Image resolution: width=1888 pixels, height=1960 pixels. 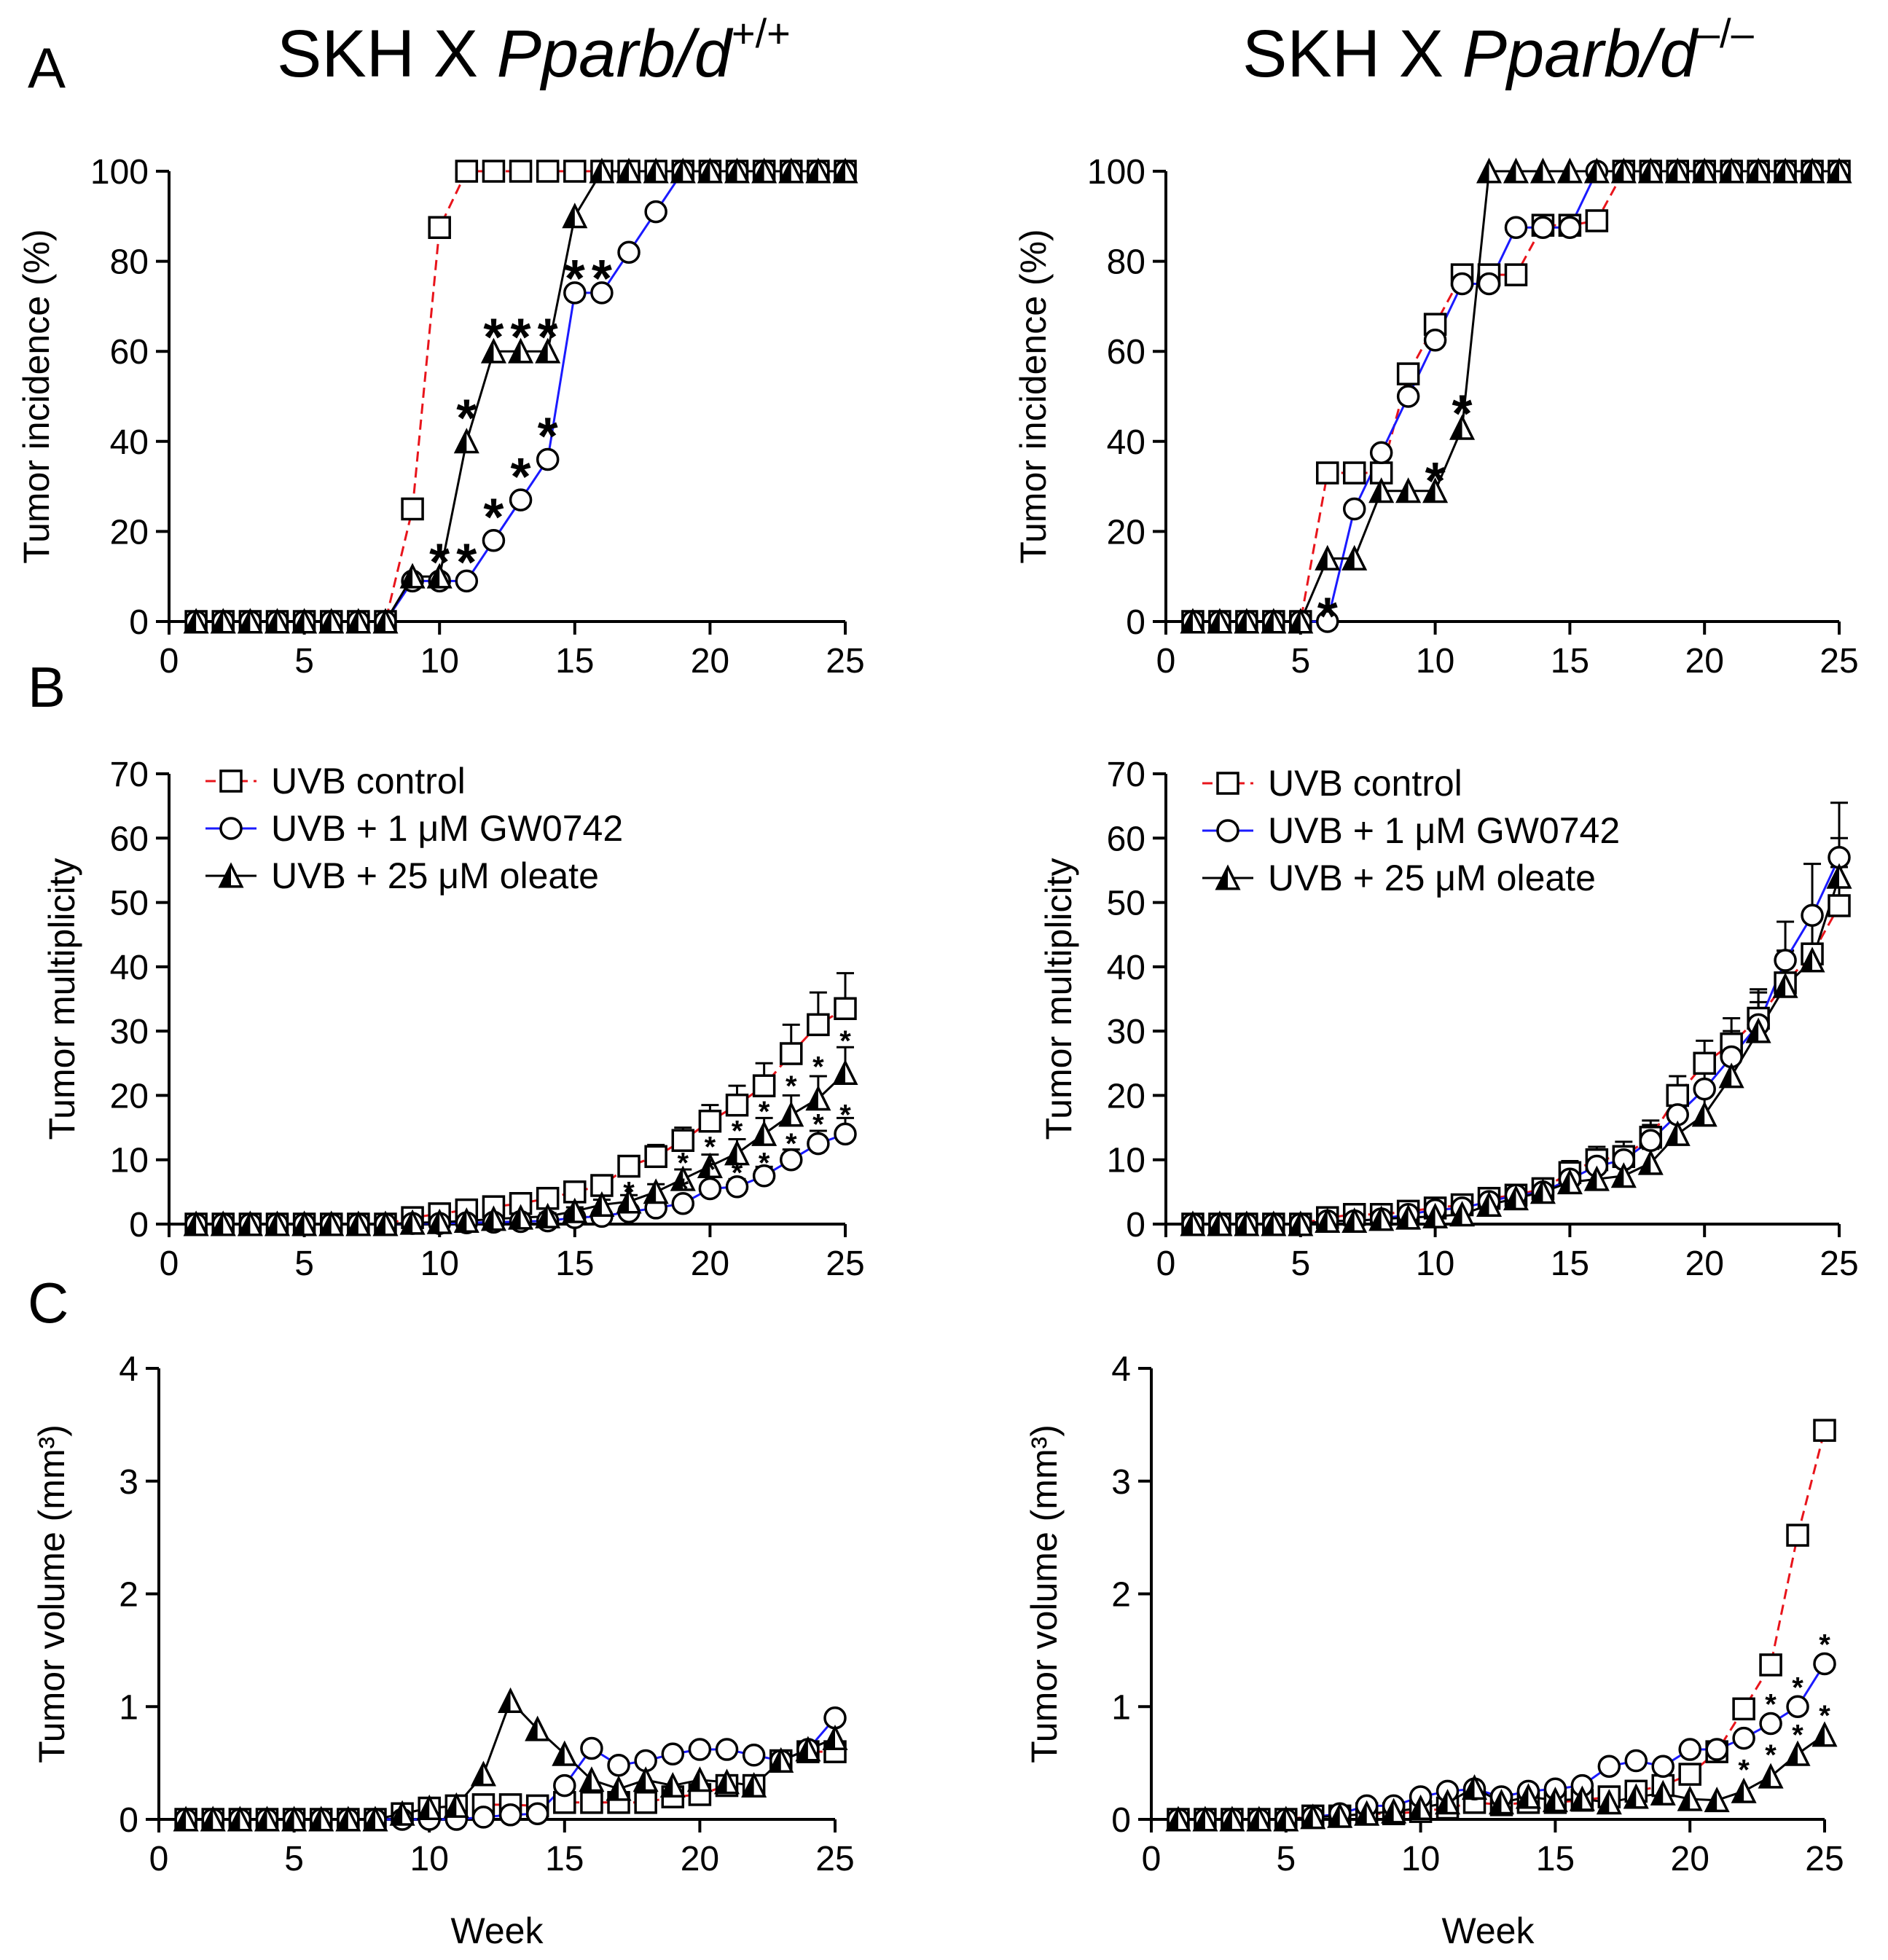 What do you see at coordinates (1432, 878) in the screenshot?
I see `legend-label-2: UVB + 25 μM oleate` at bounding box center [1432, 878].